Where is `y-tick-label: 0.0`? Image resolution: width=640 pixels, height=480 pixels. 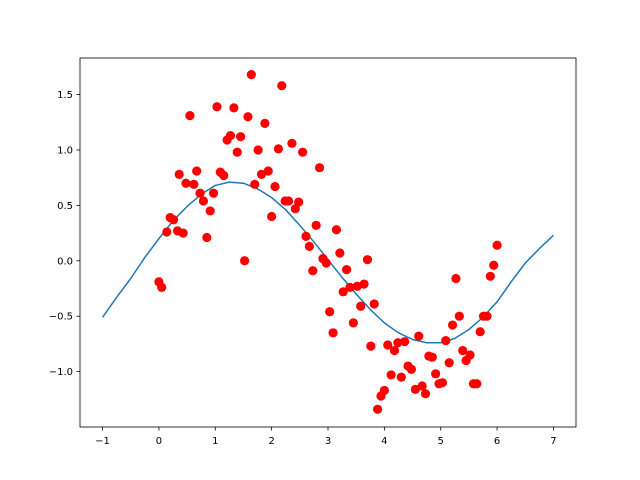 y-tick-label: 0.0 is located at coordinates (65, 261).